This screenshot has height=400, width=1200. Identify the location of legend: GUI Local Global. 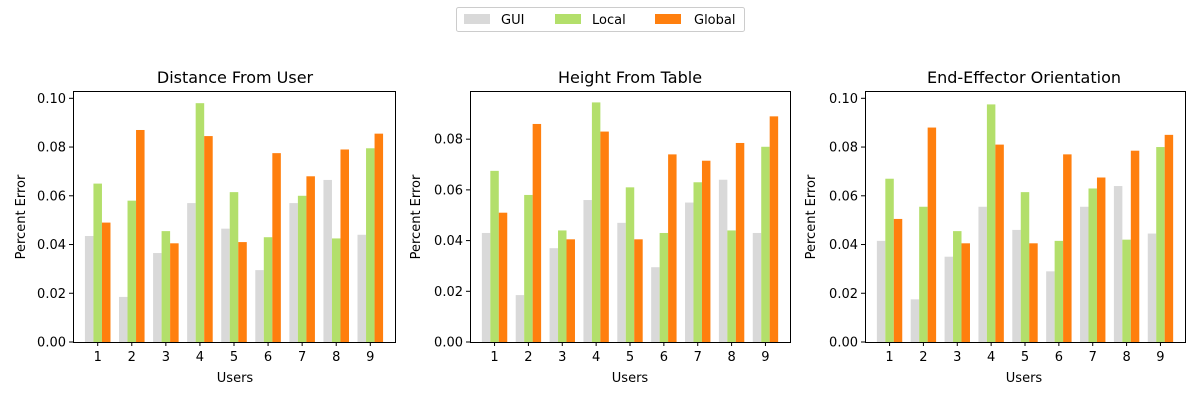
(600, 19).